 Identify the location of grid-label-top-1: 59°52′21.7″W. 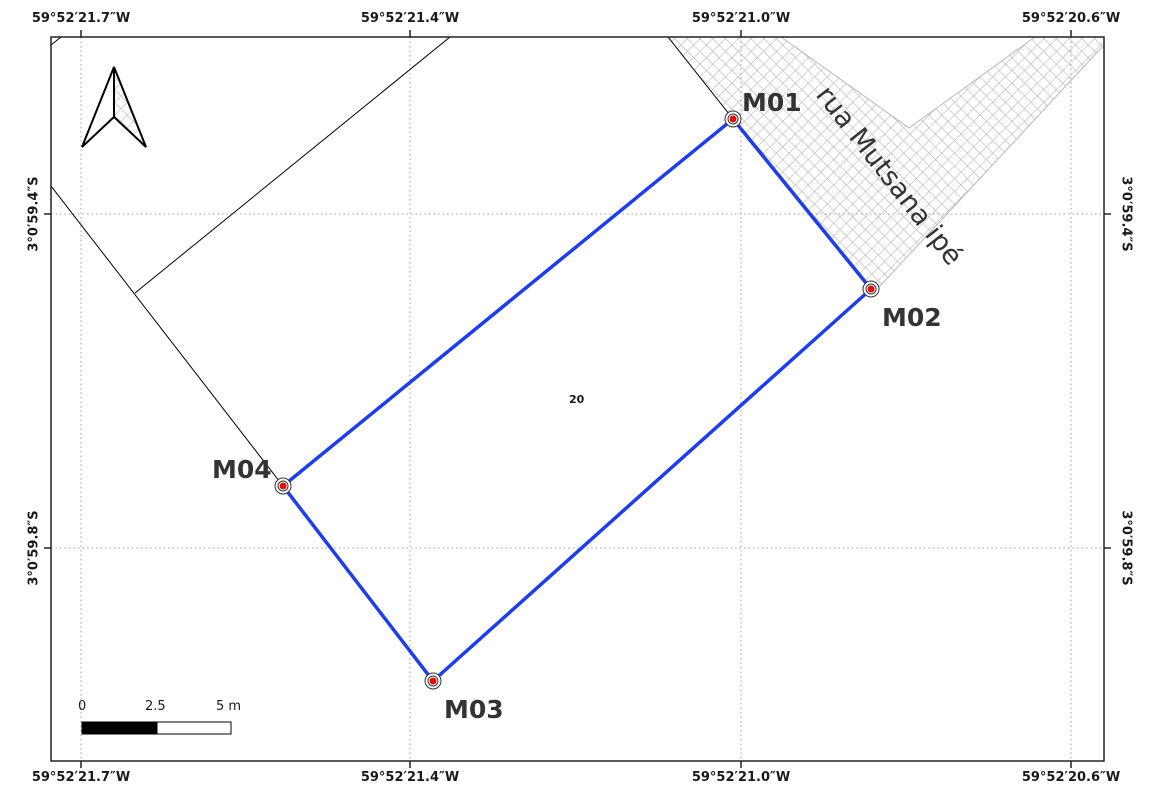
(81, 18).